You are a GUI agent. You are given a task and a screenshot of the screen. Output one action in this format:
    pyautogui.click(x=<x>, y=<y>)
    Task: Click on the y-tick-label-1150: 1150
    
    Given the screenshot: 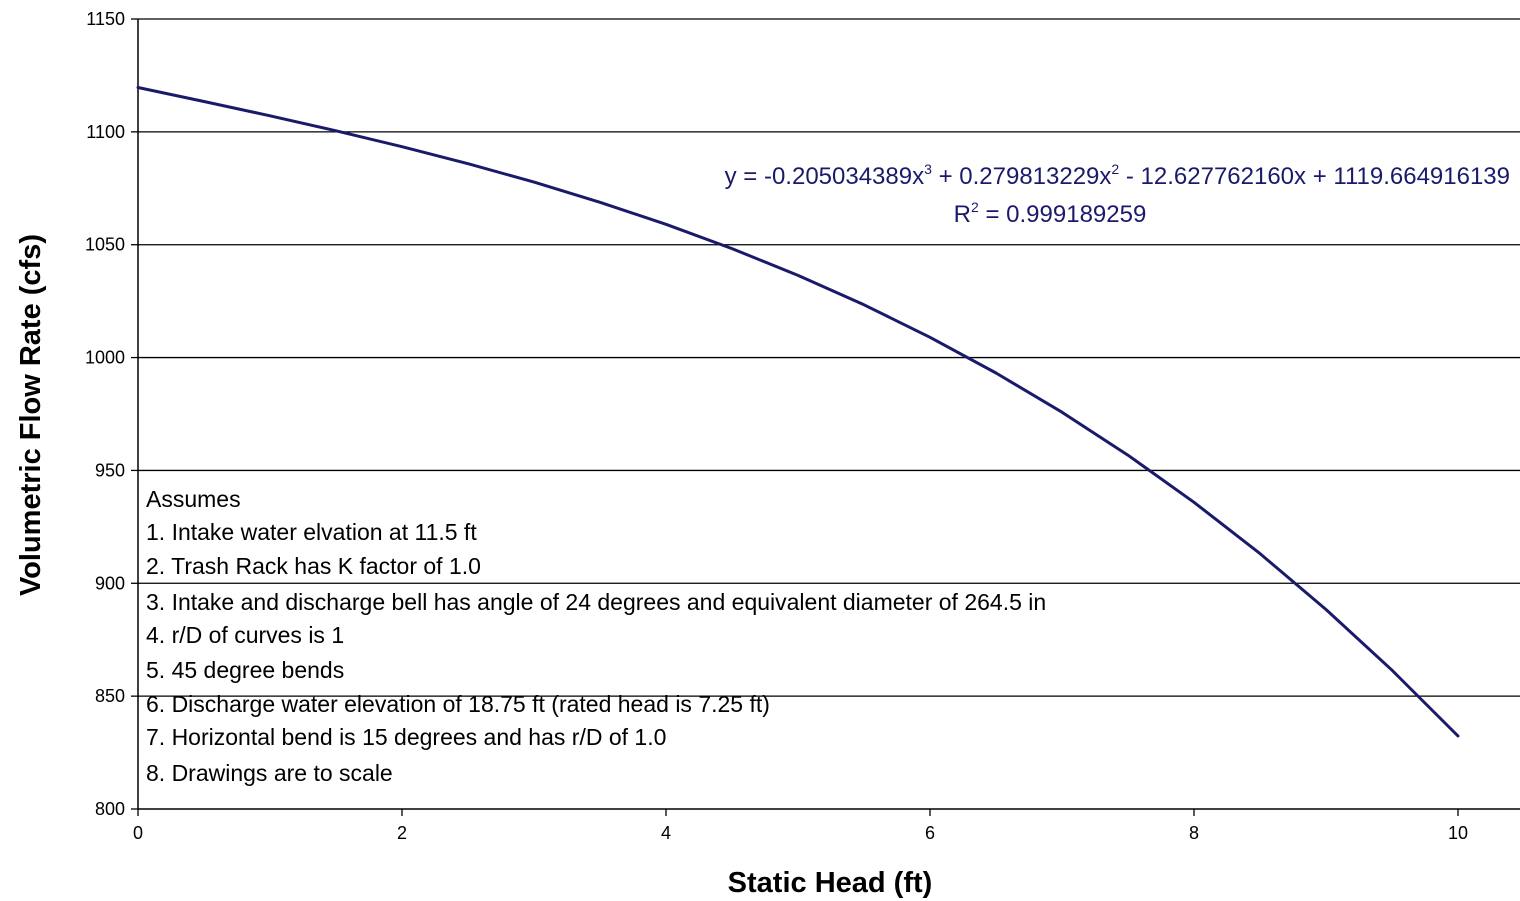 What is the action you would take?
    pyautogui.click(x=105, y=19)
    